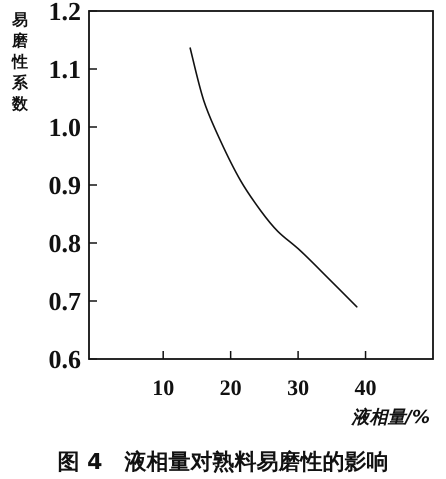 The height and width of the screenshot is (479, 446). What do you see at coordinates (64, 301) in the screenshot?
I see `y-tick-label: 0.7` at bounding box center [64, 301].